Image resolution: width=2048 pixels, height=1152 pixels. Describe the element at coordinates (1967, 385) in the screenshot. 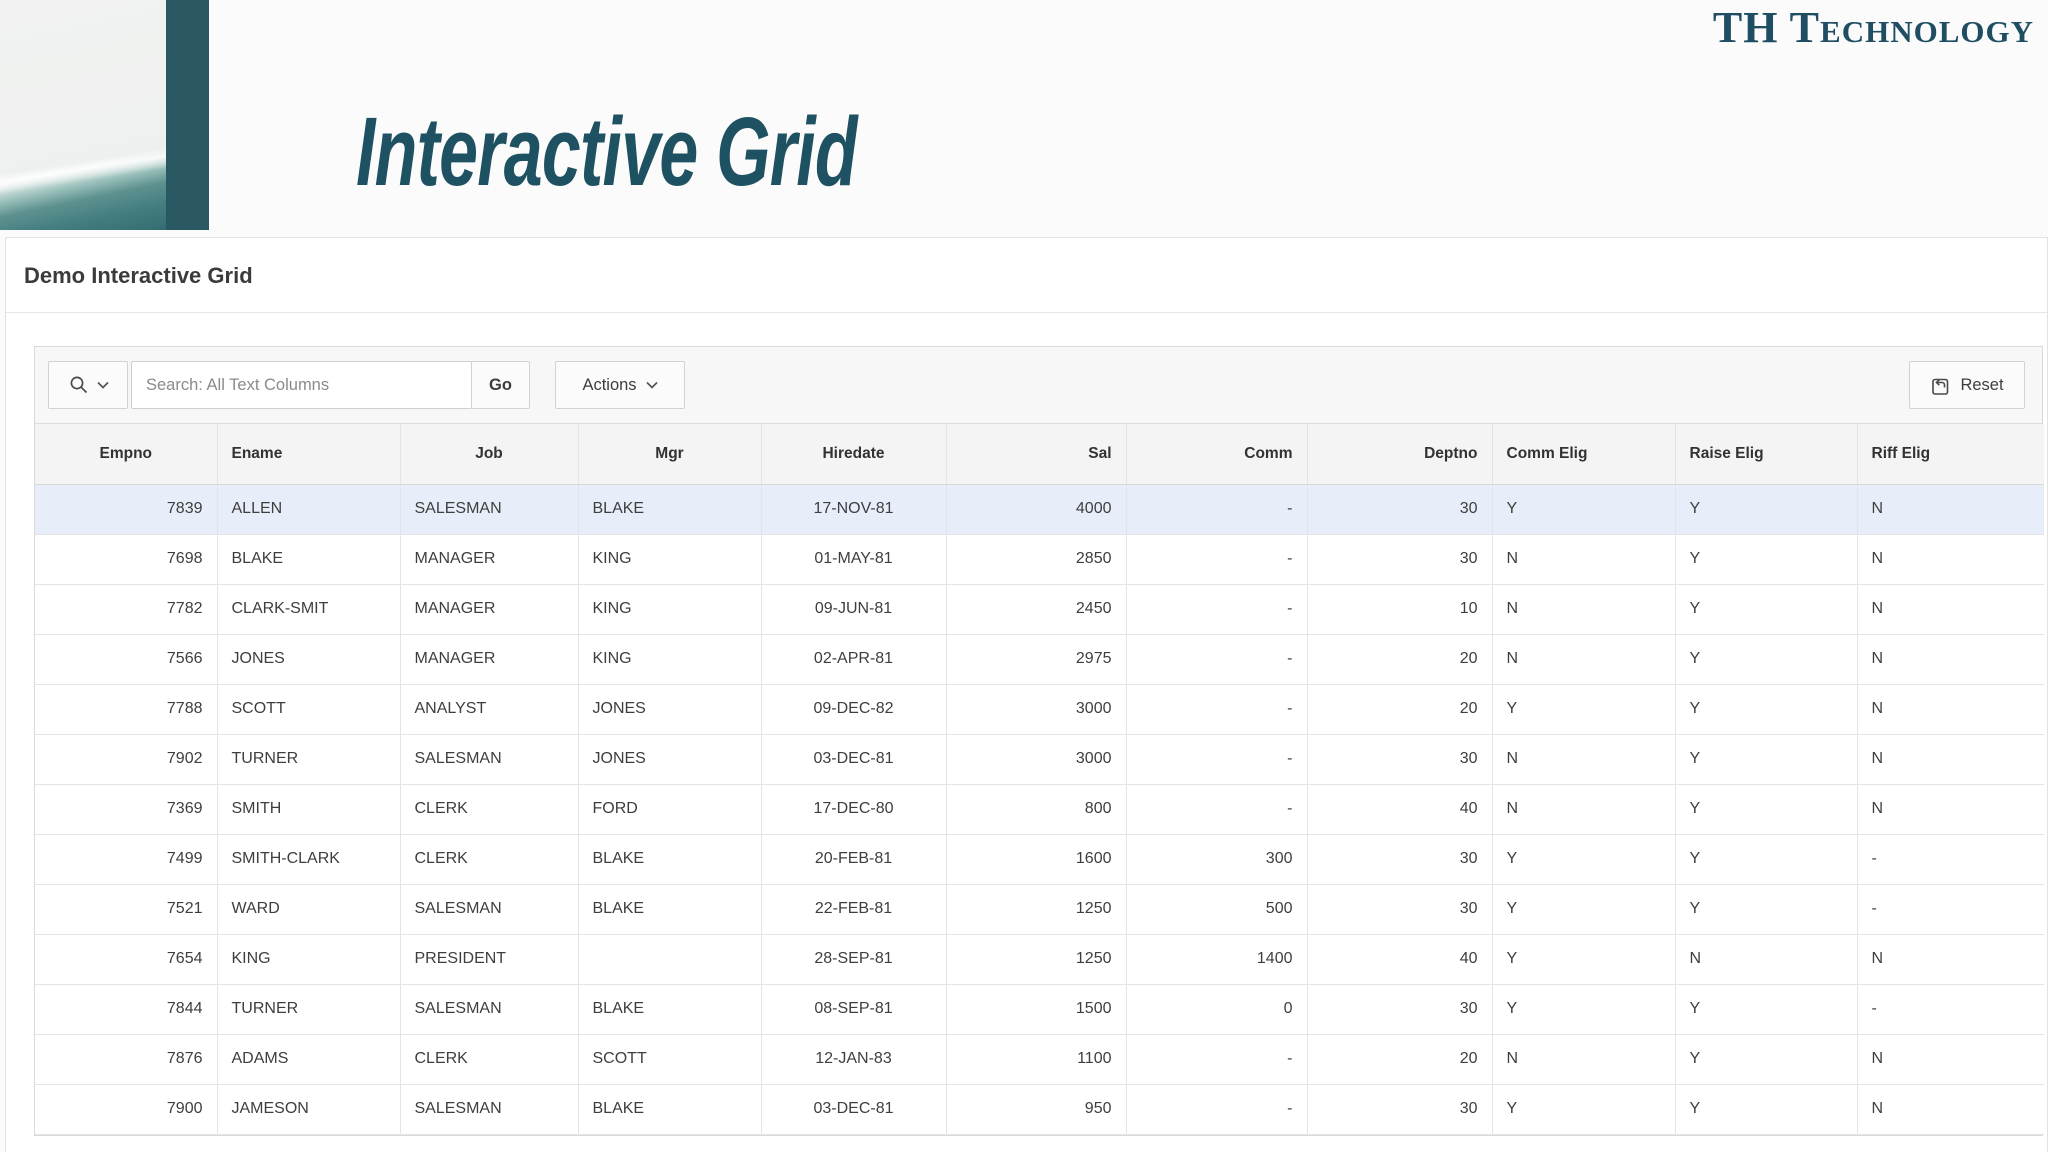

I see `reset-button: Reset` at that location.